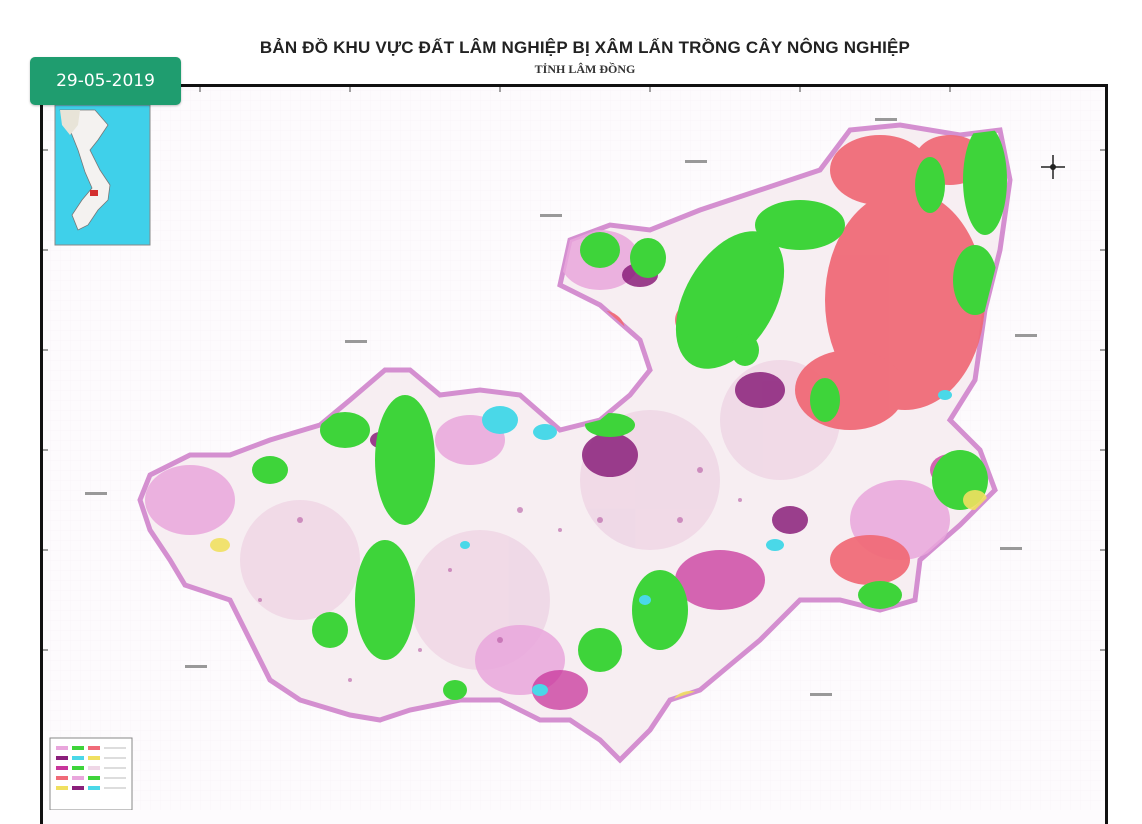  I want to click on map-subtitle: TỈNH LÂM ĐỒNG, so click(585, 69).